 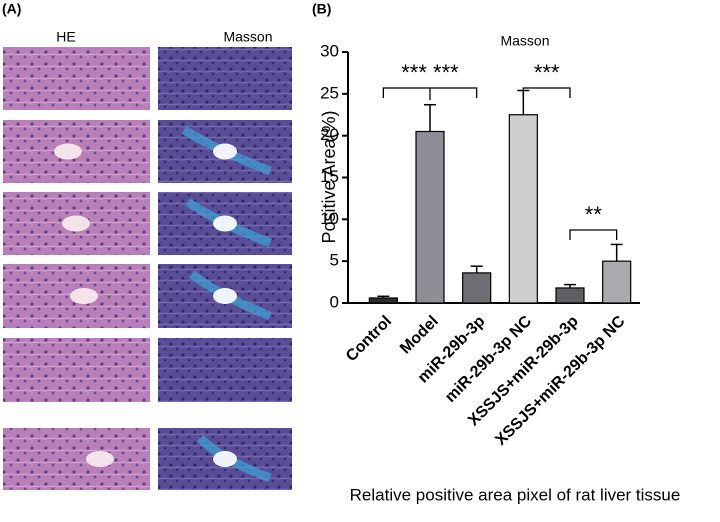 What do you see at coordinates (247, 37) in the screenshot?
I see `column-label: Masson` at bounding box center [247, 37].